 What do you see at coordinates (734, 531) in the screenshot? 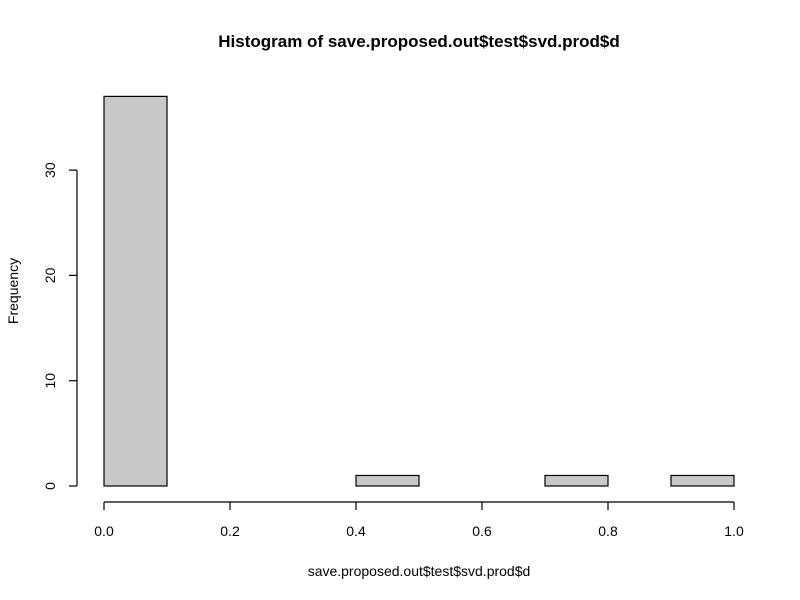
I see `x-tick-label: 1.0` at bounding box center [734, 531].